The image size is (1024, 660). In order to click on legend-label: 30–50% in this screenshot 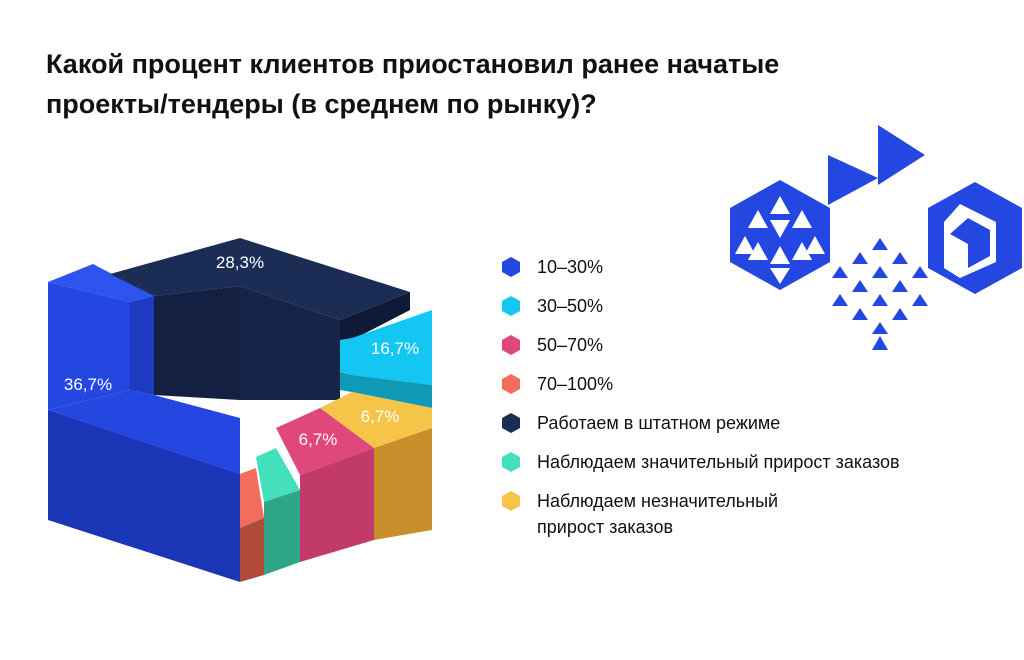, I will do `click(570, 306)`.